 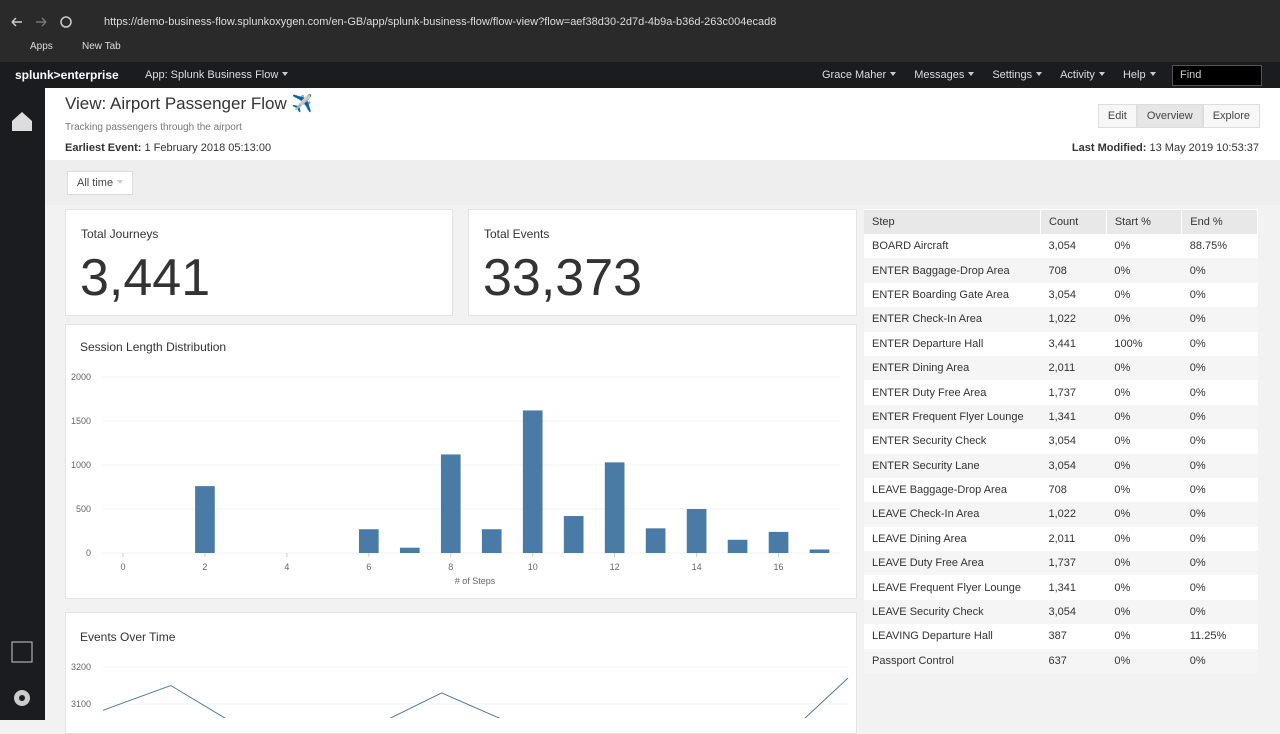 What do you see at coordinates (952, 222) in the screenshot?
I see `column-header: Step` at bounding box center [952, 222].